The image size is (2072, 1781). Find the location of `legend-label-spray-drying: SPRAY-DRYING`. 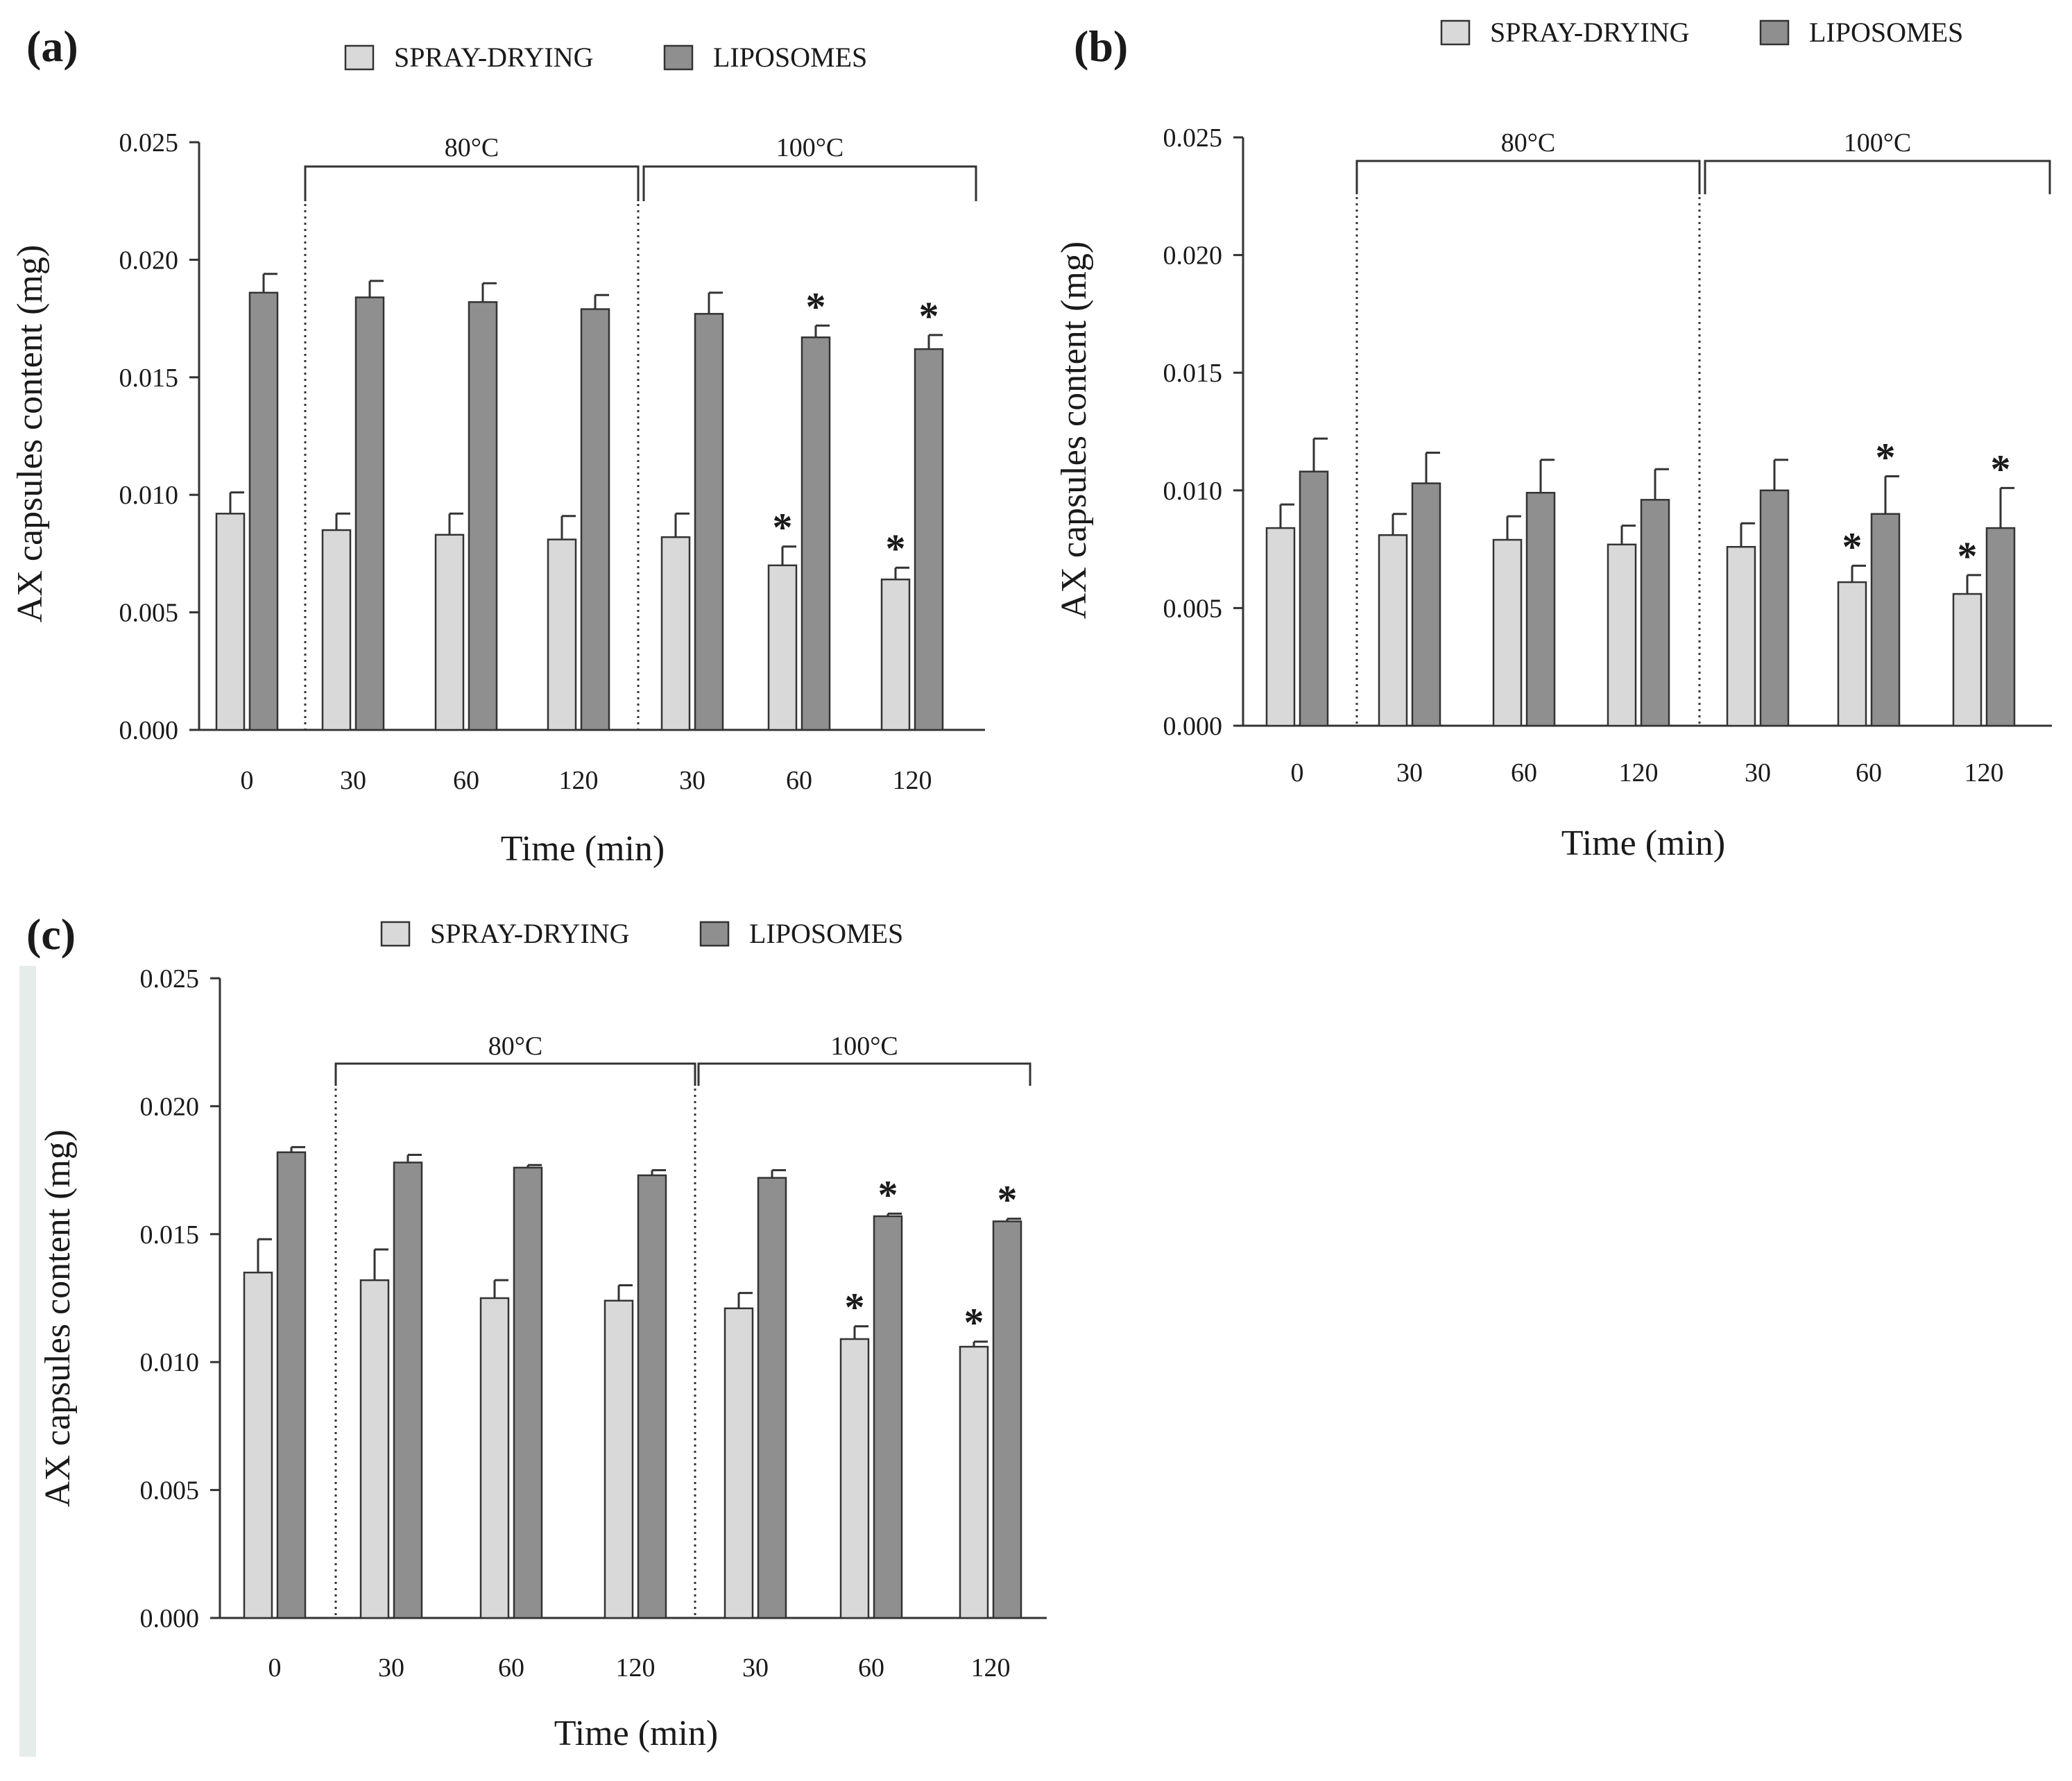

legend-label-spray-drying: SPRAY-DRYING is located at coordinates (530, 933).